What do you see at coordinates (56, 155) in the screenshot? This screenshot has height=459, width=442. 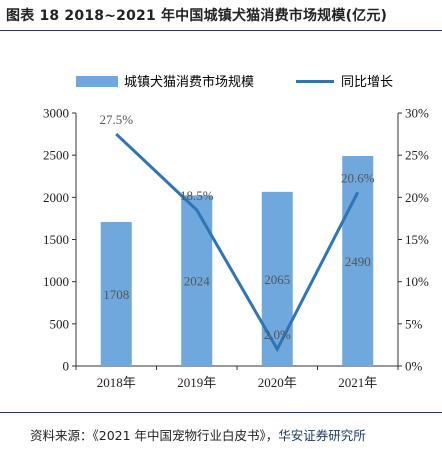 I see `left-tick-label: 2500` at bounding box center [56, 155].